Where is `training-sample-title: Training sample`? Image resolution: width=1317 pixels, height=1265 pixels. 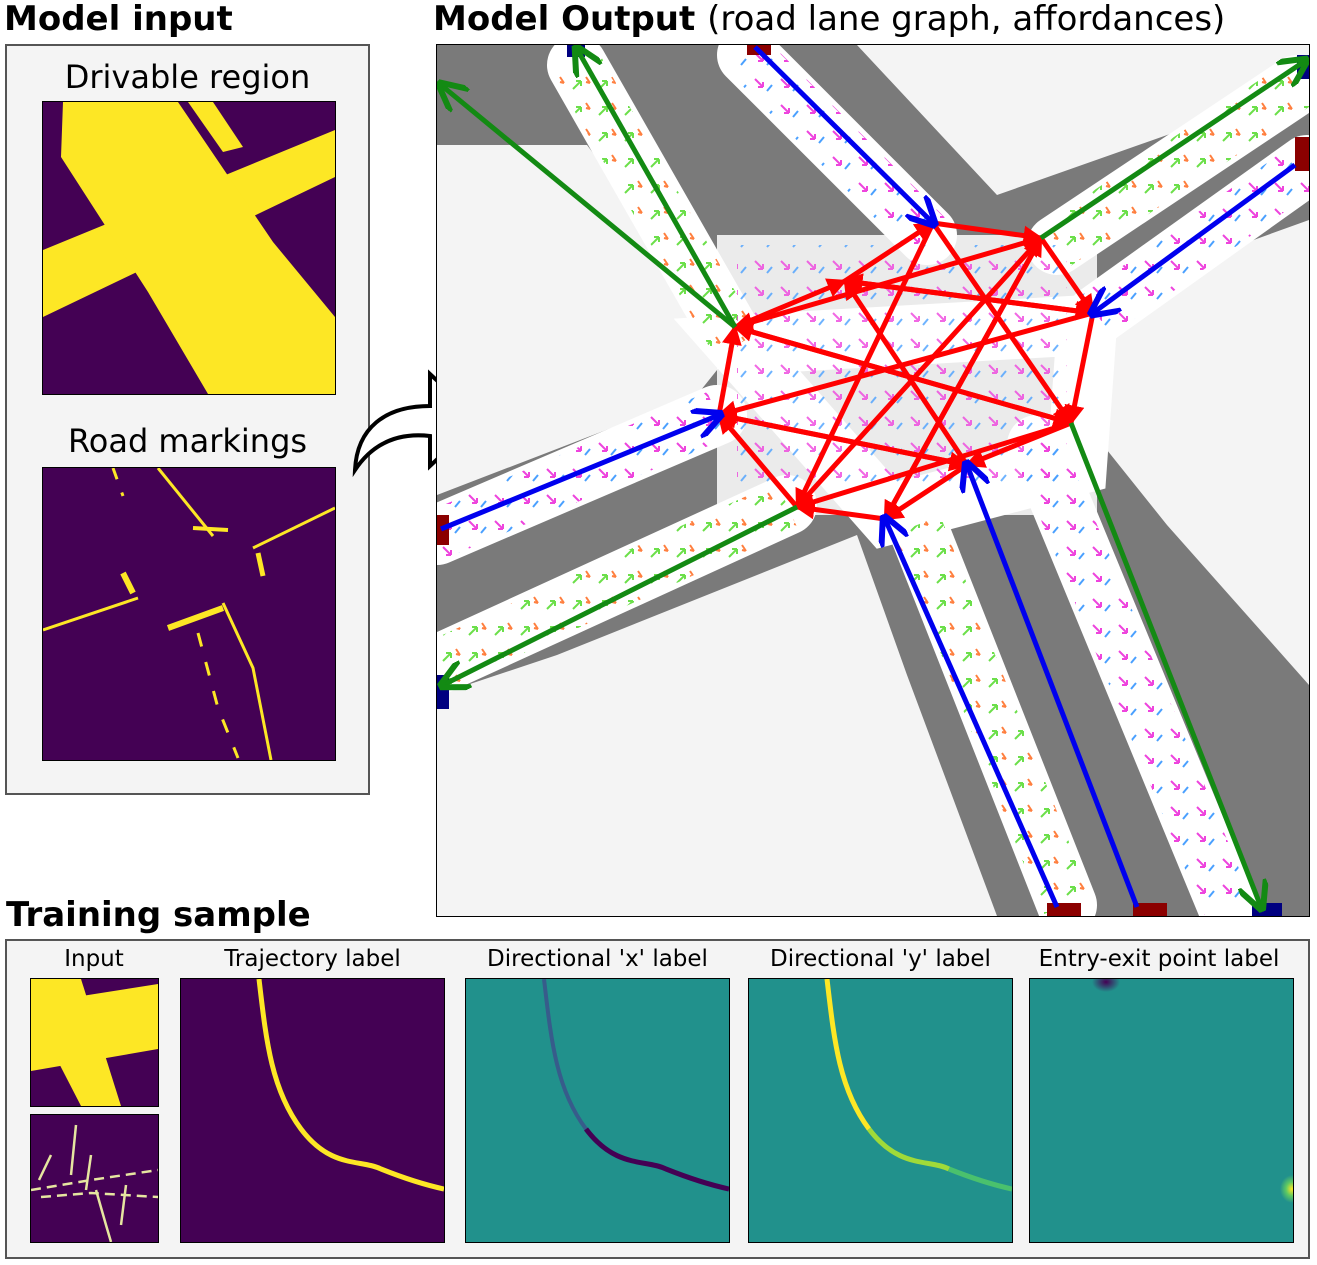
training-sample-title: Training sample is located at coordinates (158, 915).